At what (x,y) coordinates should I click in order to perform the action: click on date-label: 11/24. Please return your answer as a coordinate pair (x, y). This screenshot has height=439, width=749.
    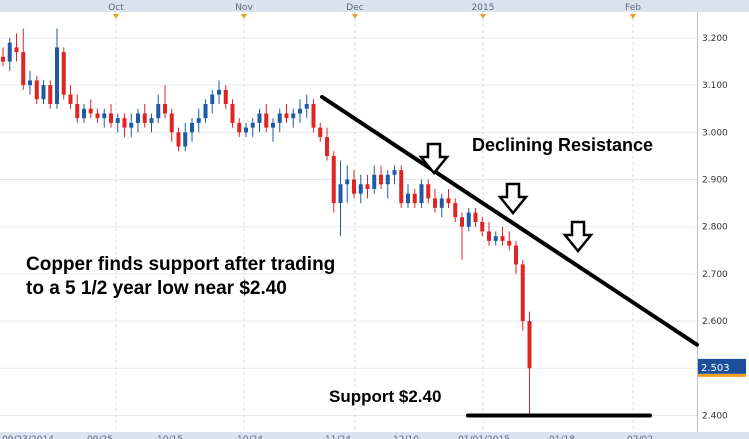
    Looking at the image, I should click on (338, 437).